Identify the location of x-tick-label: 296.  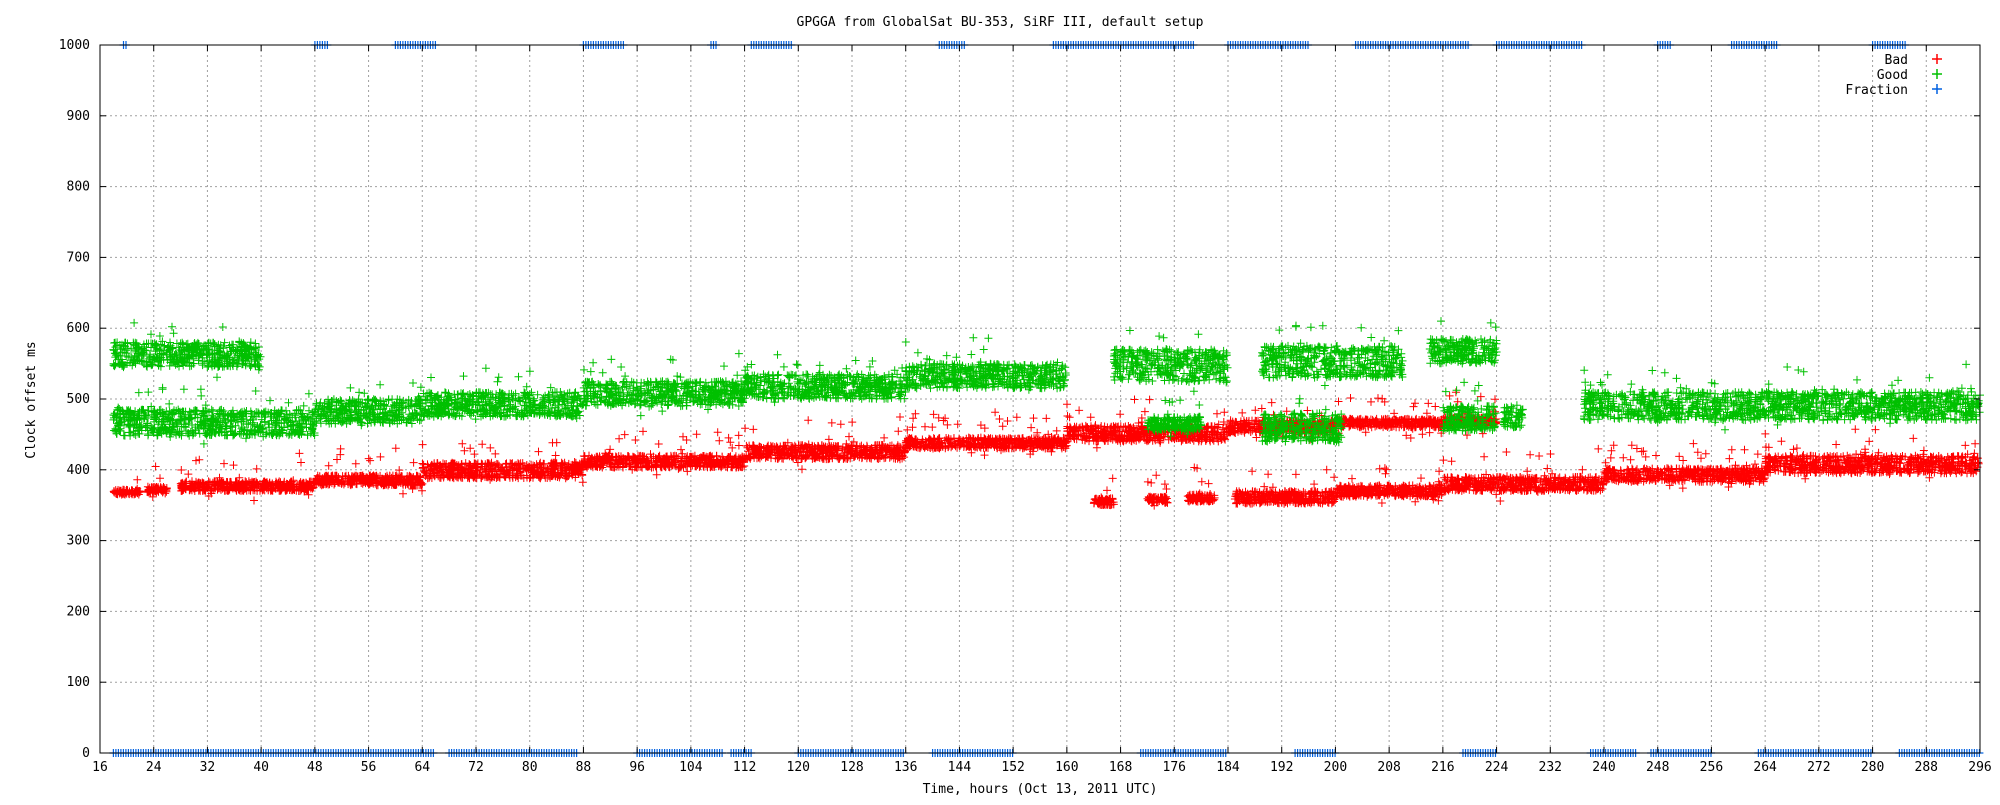
(1979, 767).